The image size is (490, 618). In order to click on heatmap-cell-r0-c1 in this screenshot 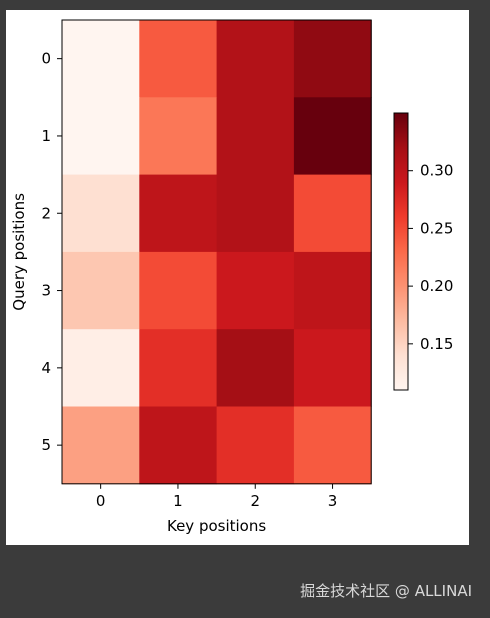, I will do `click(178, 59)`.